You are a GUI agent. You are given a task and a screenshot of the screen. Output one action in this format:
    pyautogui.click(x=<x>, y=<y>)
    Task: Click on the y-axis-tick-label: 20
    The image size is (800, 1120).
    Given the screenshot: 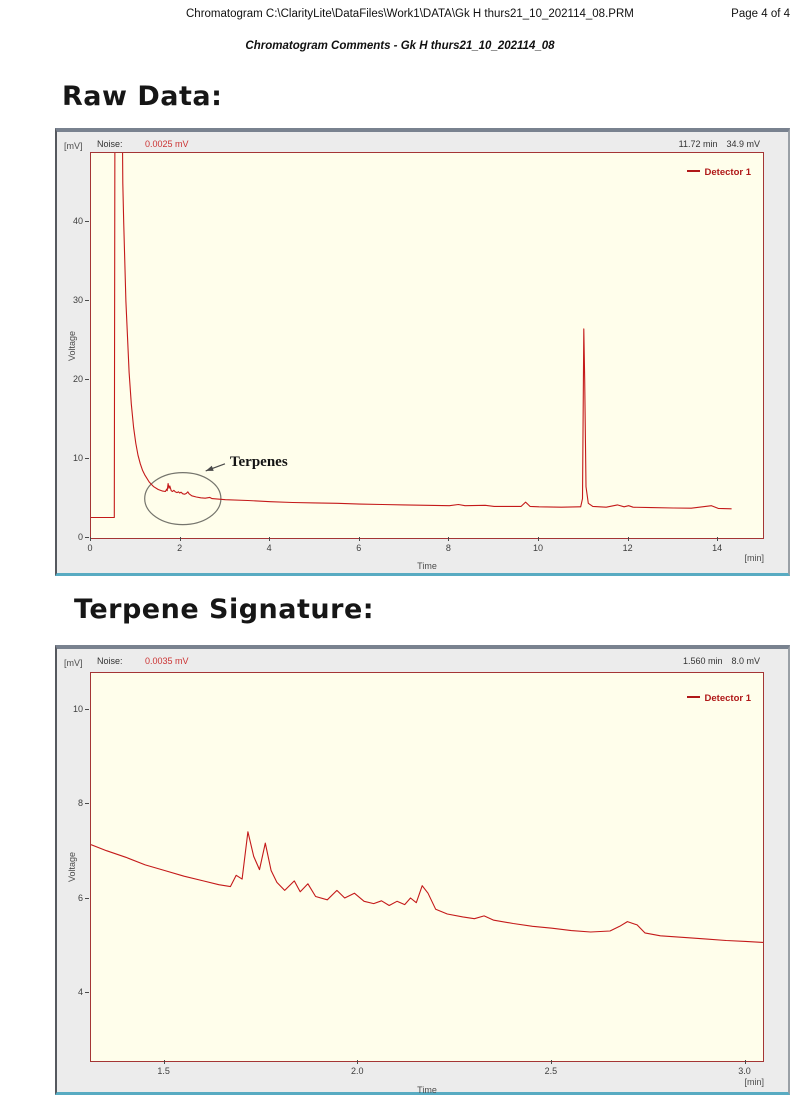 What is the action you would take?
    pyautogui.click(x=77, y=379)
    